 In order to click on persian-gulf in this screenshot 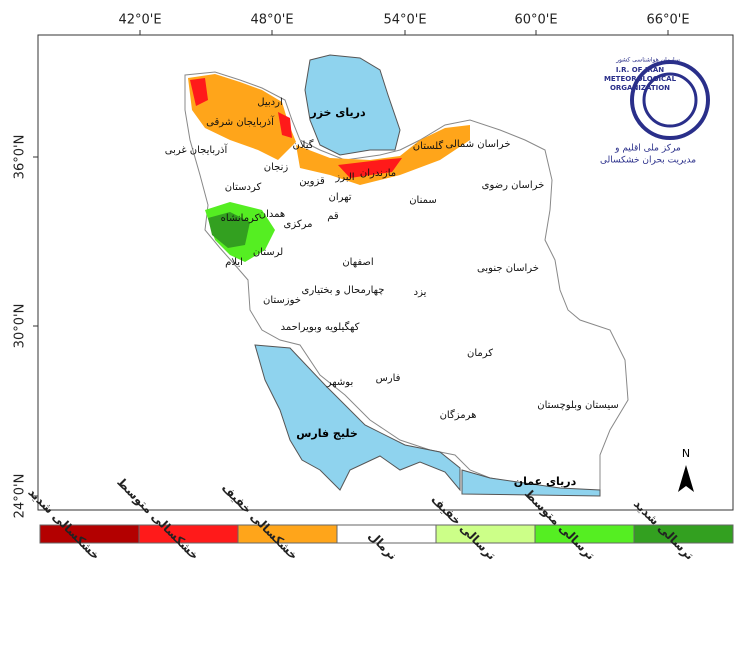, I will do `click(357, 418)`.